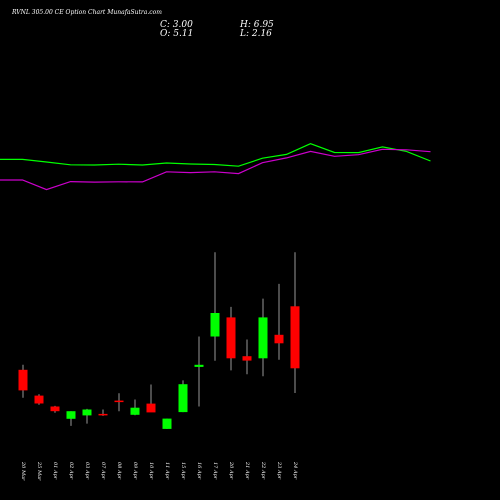 The image size is (500, 500). What do you see at coordinates (151, 471) in the screenshot?
I see `x-tick-label: 10 Apr` at bounding box center [151, 471].